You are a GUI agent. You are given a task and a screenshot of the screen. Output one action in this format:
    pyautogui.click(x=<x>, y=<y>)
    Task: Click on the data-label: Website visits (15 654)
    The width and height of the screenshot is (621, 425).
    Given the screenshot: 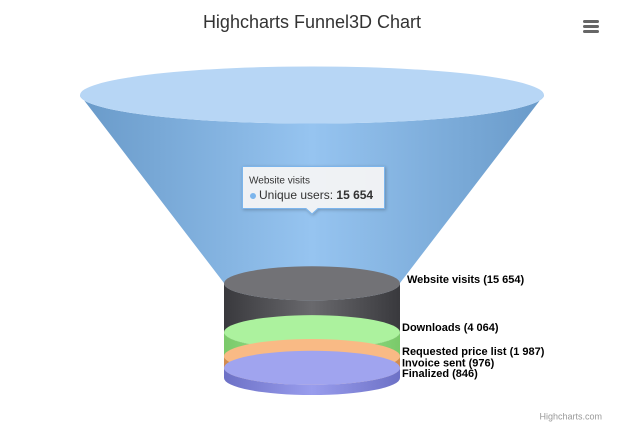 What is the action you would take?
    pyautogui.click(x=466, y=280)
    